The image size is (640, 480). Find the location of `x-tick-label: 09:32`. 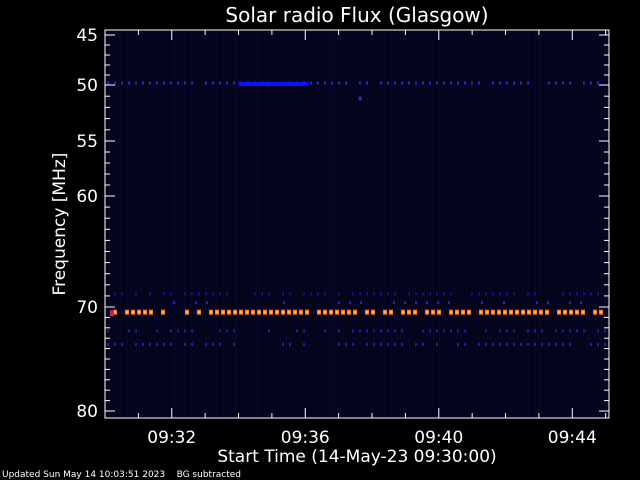

x-tick-label: 09:32 is located at coordinates (171, 438).